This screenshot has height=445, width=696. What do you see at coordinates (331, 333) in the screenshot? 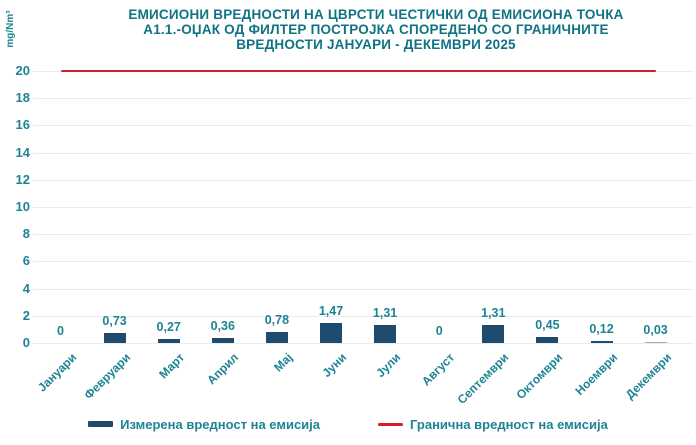
I see `bar-Јуни` at bounding box center [331, 333].